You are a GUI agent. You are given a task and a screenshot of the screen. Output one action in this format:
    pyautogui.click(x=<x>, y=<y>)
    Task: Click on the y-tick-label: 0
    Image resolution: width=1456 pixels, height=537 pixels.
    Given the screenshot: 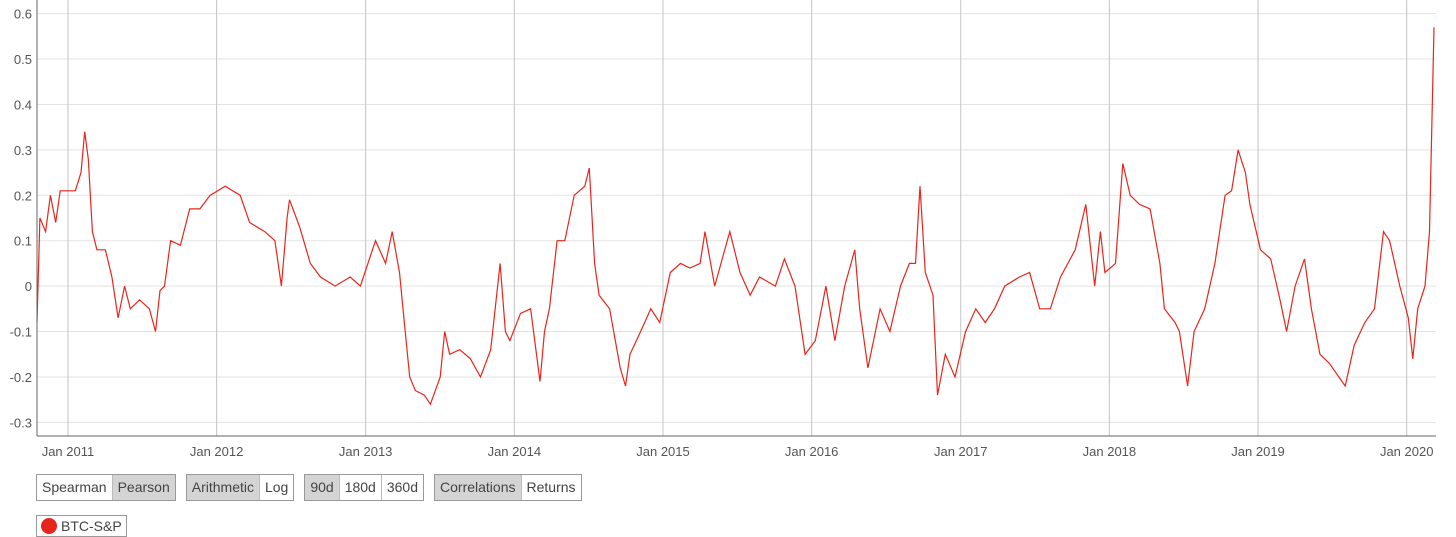 What is the action you would take?
    pyautogui.click(x=28, y=286)
    